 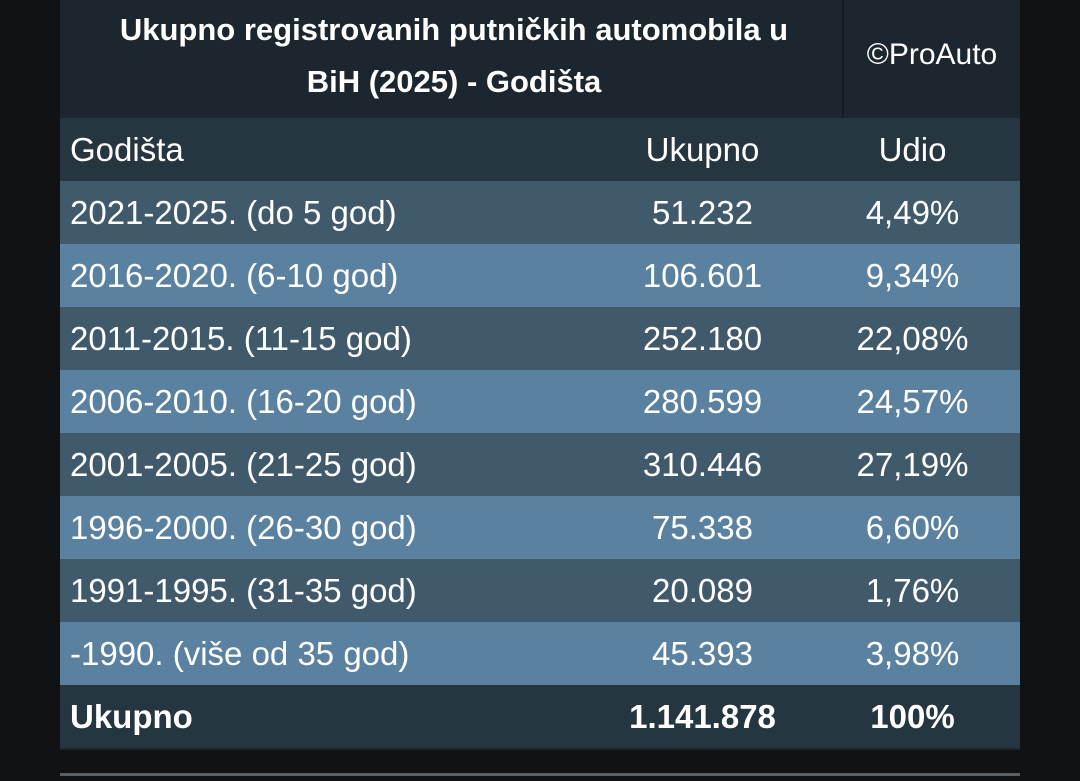 I want to click on row-share: 1,76%, so click(x=912, y=590).